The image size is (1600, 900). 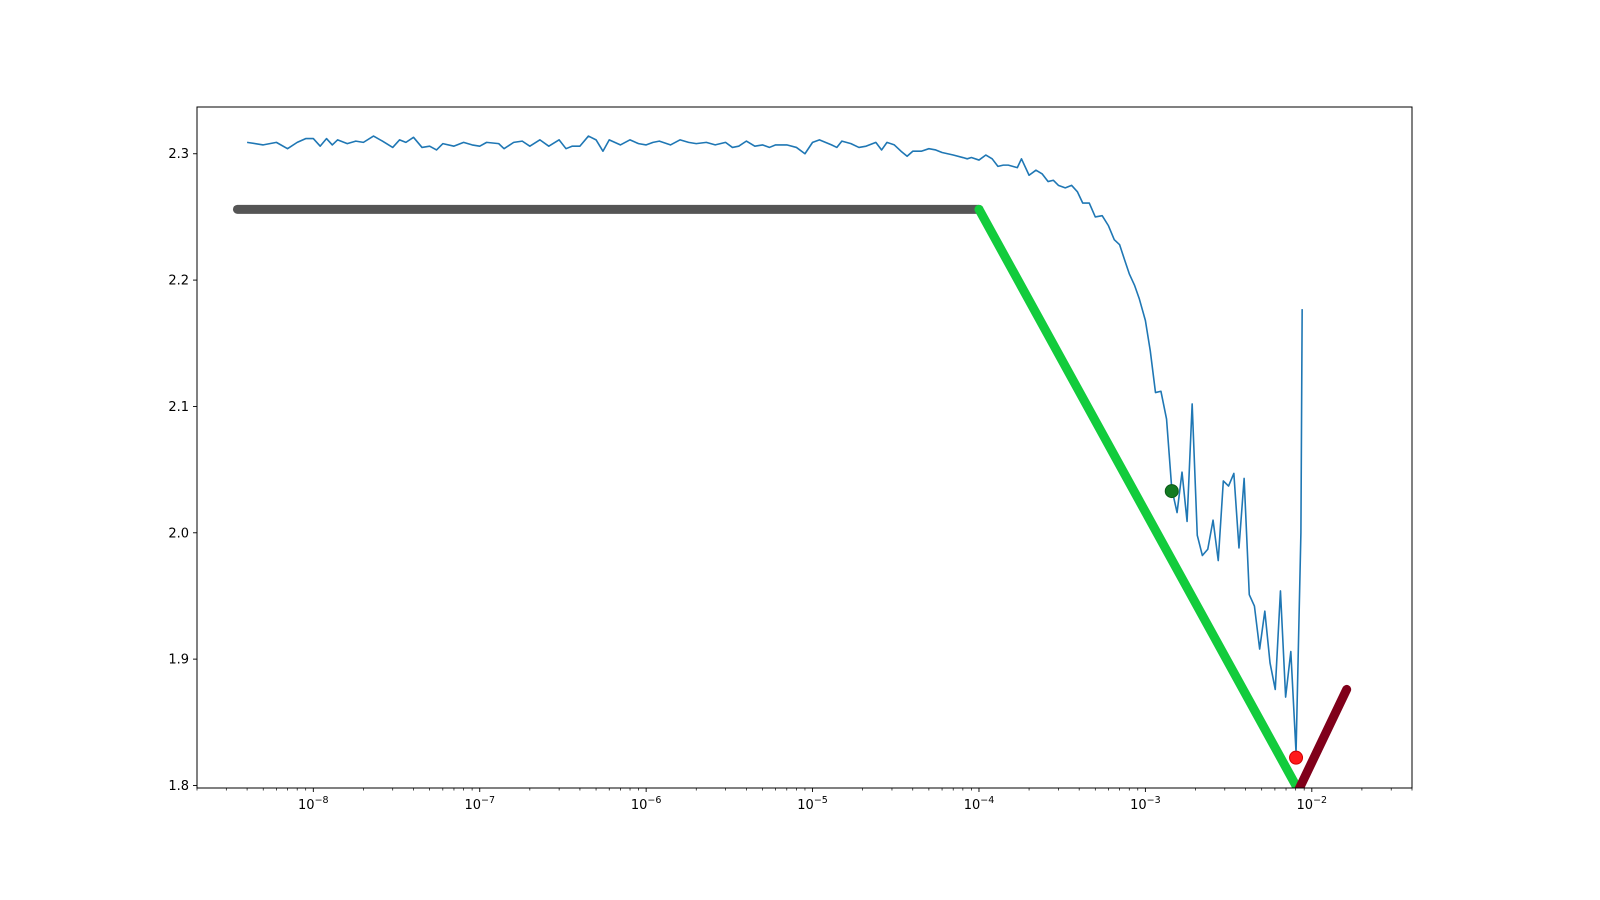 I want to click on x-tick-label: 10⁻², so click(x=1312, y=804).